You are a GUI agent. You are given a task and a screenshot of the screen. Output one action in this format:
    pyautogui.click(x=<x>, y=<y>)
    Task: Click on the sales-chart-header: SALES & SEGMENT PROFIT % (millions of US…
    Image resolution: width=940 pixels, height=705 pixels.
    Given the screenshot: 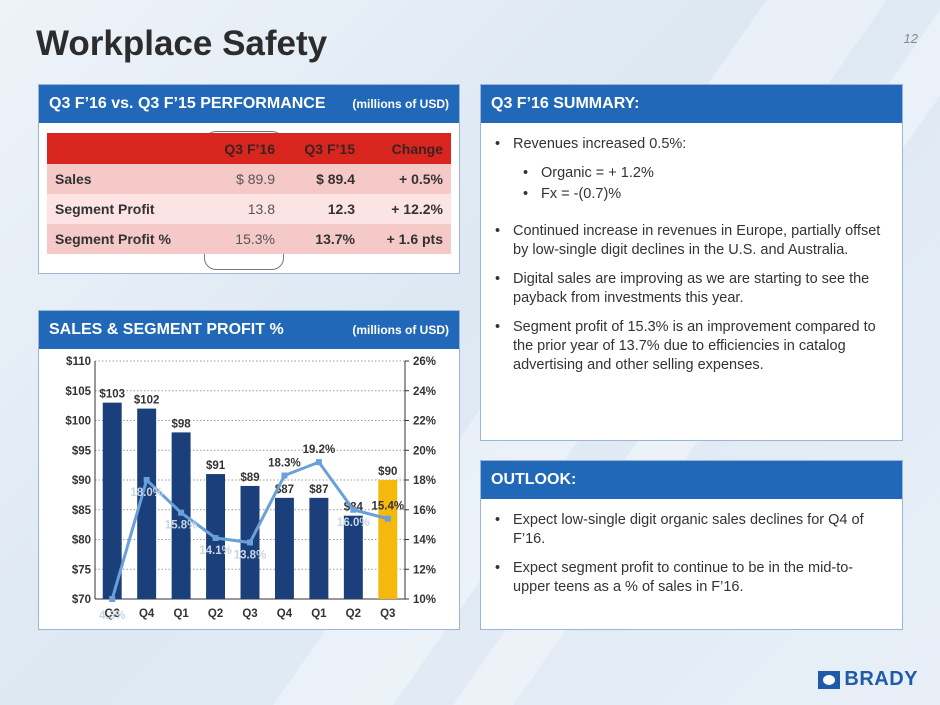 What is the action you would take?
    pyautogui.click(x=249, y=330)
    